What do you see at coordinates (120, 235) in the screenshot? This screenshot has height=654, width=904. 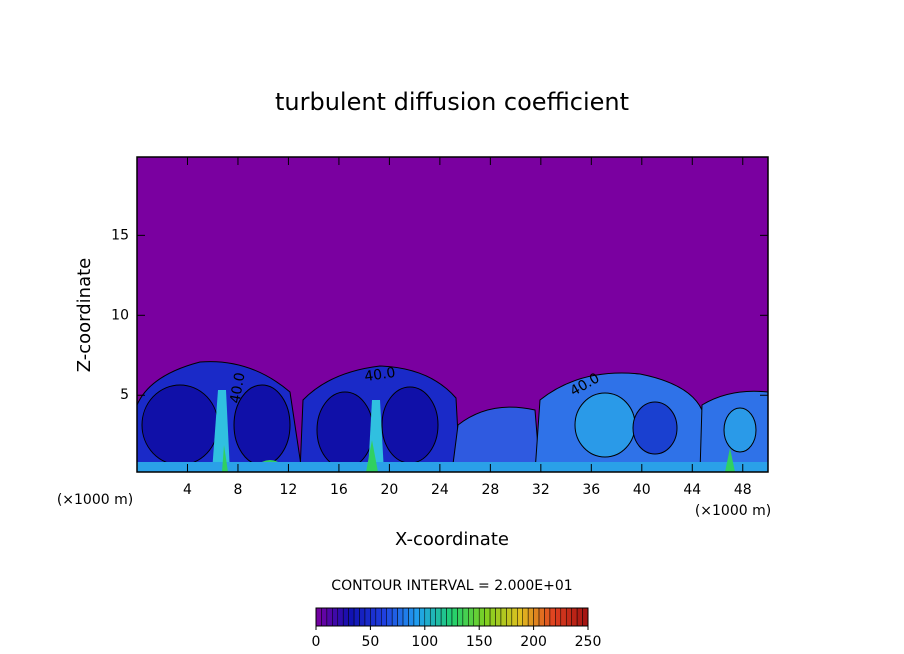 I see `y-tick-label: 15` at bounding box center [120, 235].